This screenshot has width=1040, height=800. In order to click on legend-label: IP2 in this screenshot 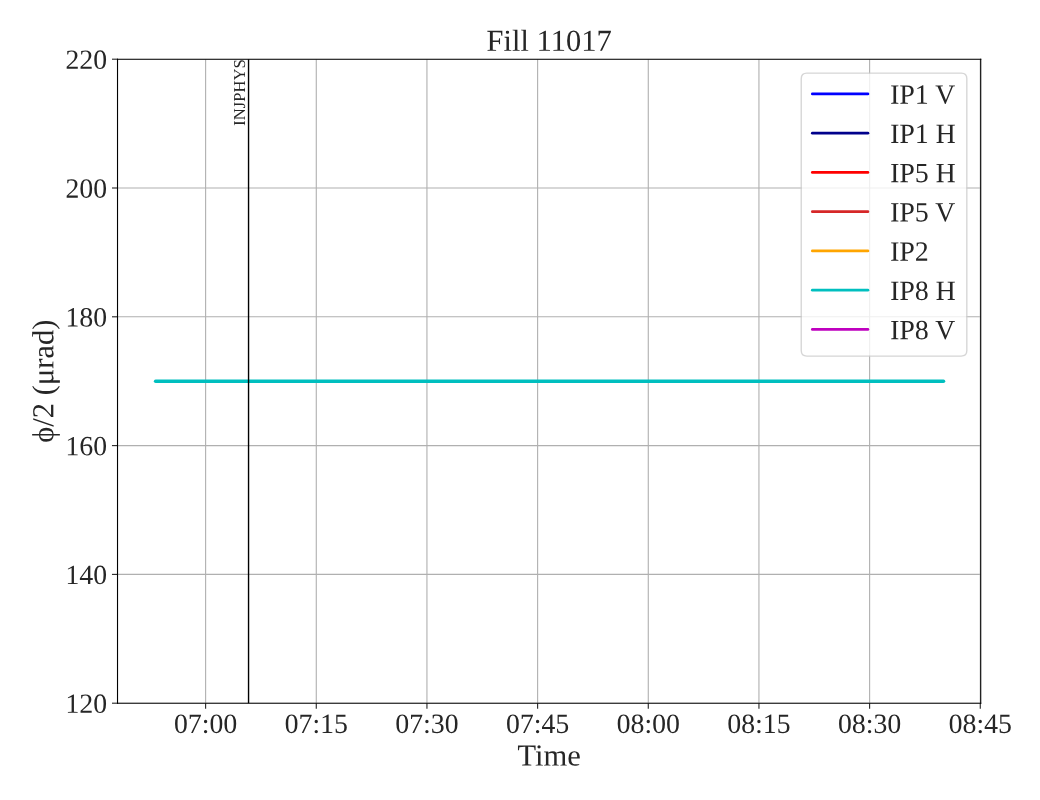, I will do `click(909, 251)`.